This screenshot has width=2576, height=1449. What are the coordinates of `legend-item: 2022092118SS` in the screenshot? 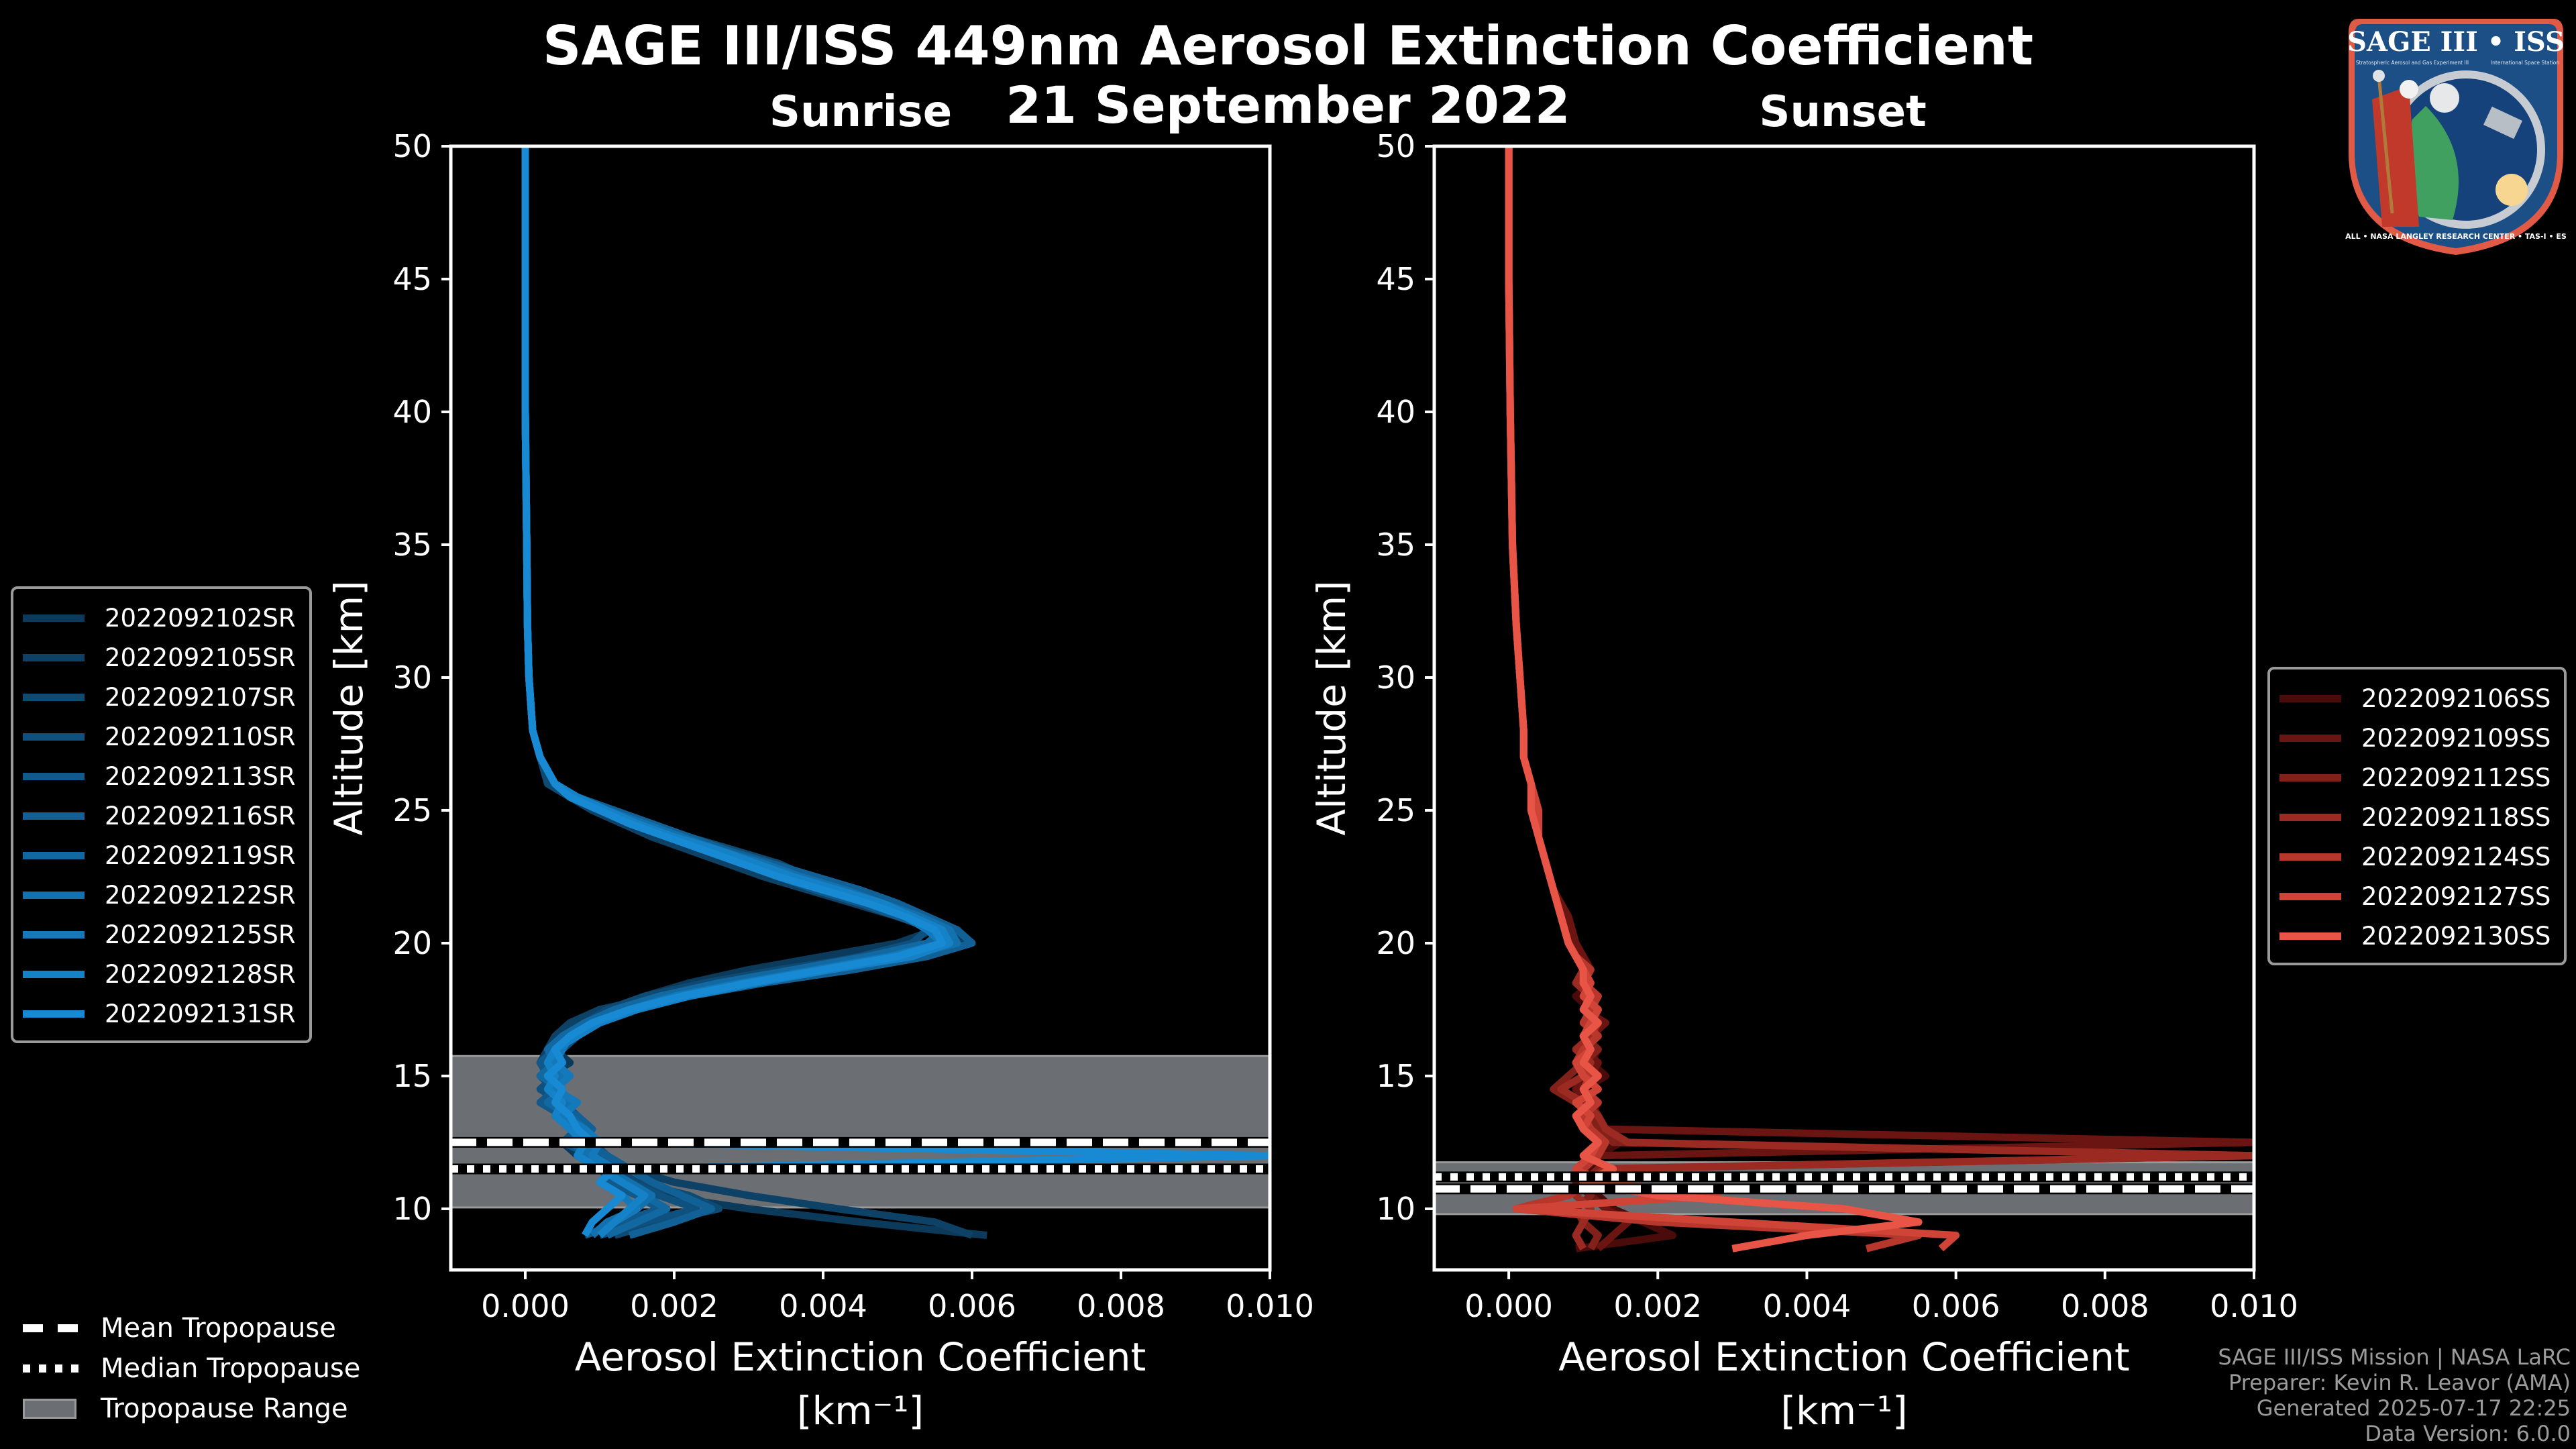 It's located at (2415, 817).